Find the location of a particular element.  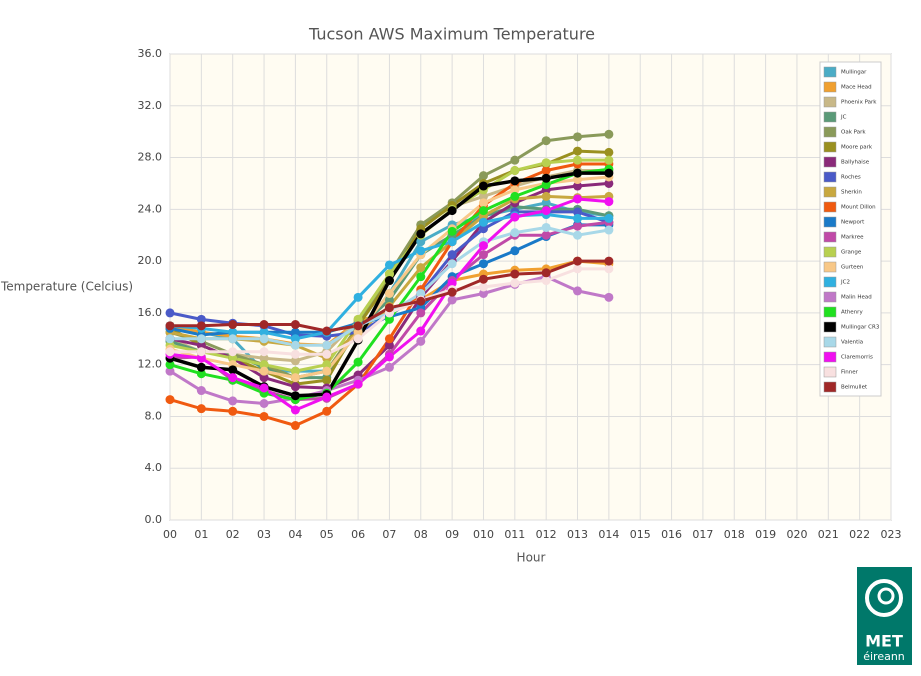

legend-label: Gurteen is located at coordinates (852, 268).